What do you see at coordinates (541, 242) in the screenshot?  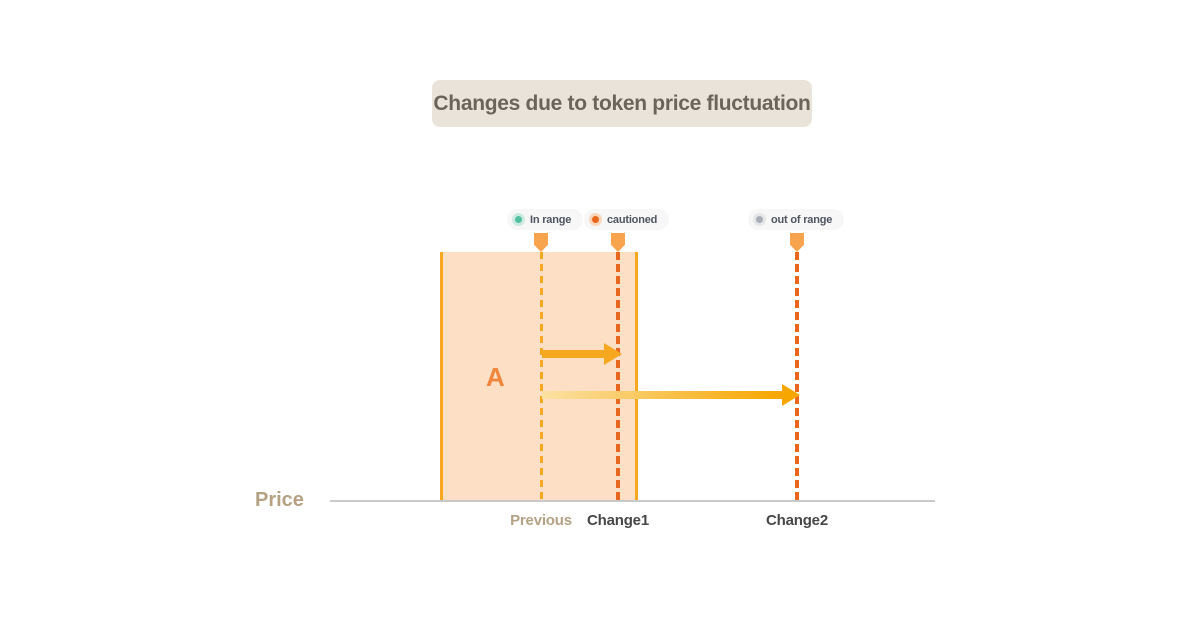 I see `previous-pin-icon` at bounding box center [541, 242].